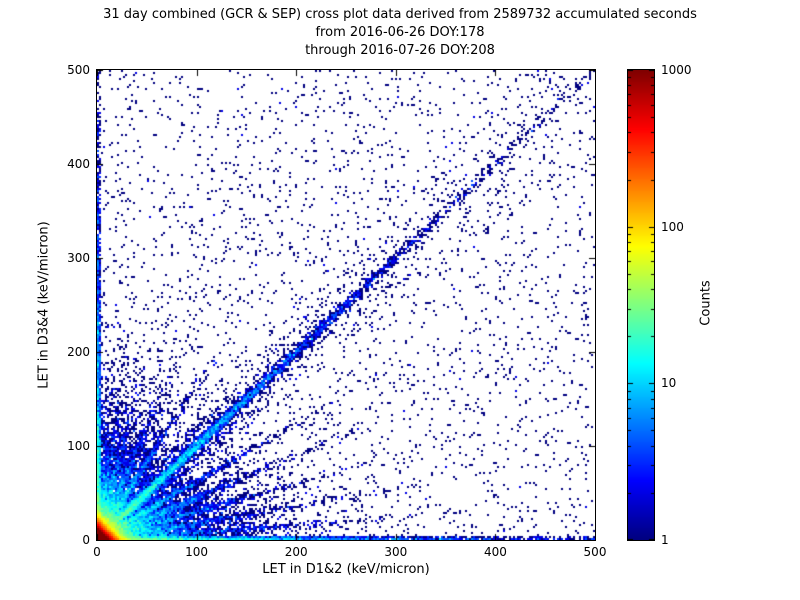 This screenshot has width=800, height=600. I want to click on x-tick-label: 300, so click(396, 552).